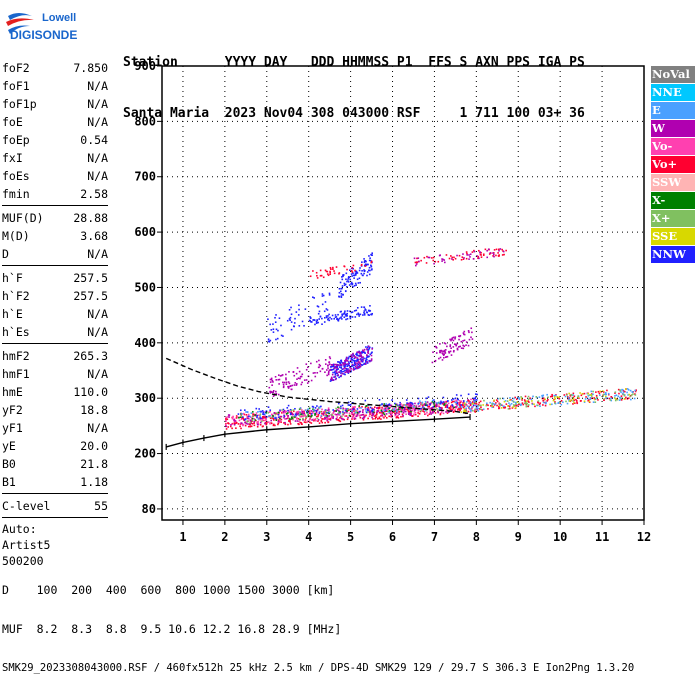 This screenshot has width=700, height=688. I want to click on legend-item: NoVal, so click(673, 74).